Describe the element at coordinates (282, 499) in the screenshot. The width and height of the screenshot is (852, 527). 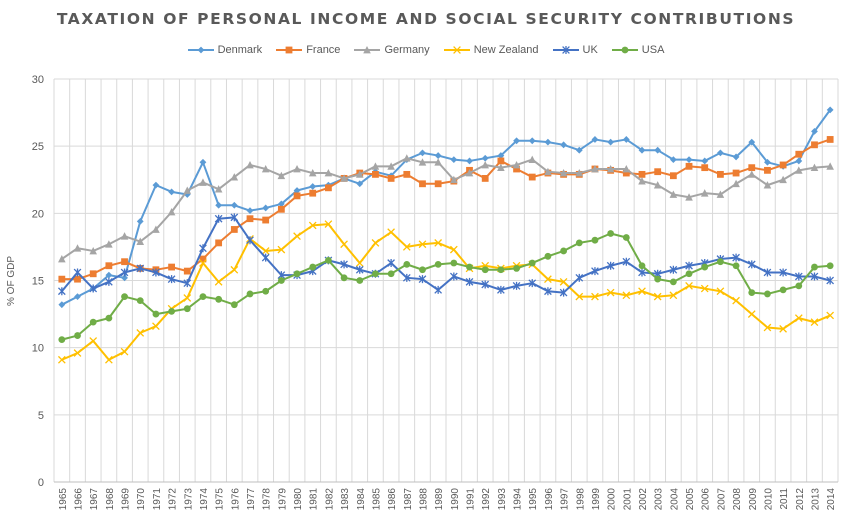
I see `x-tick-label: 1979` at that location.